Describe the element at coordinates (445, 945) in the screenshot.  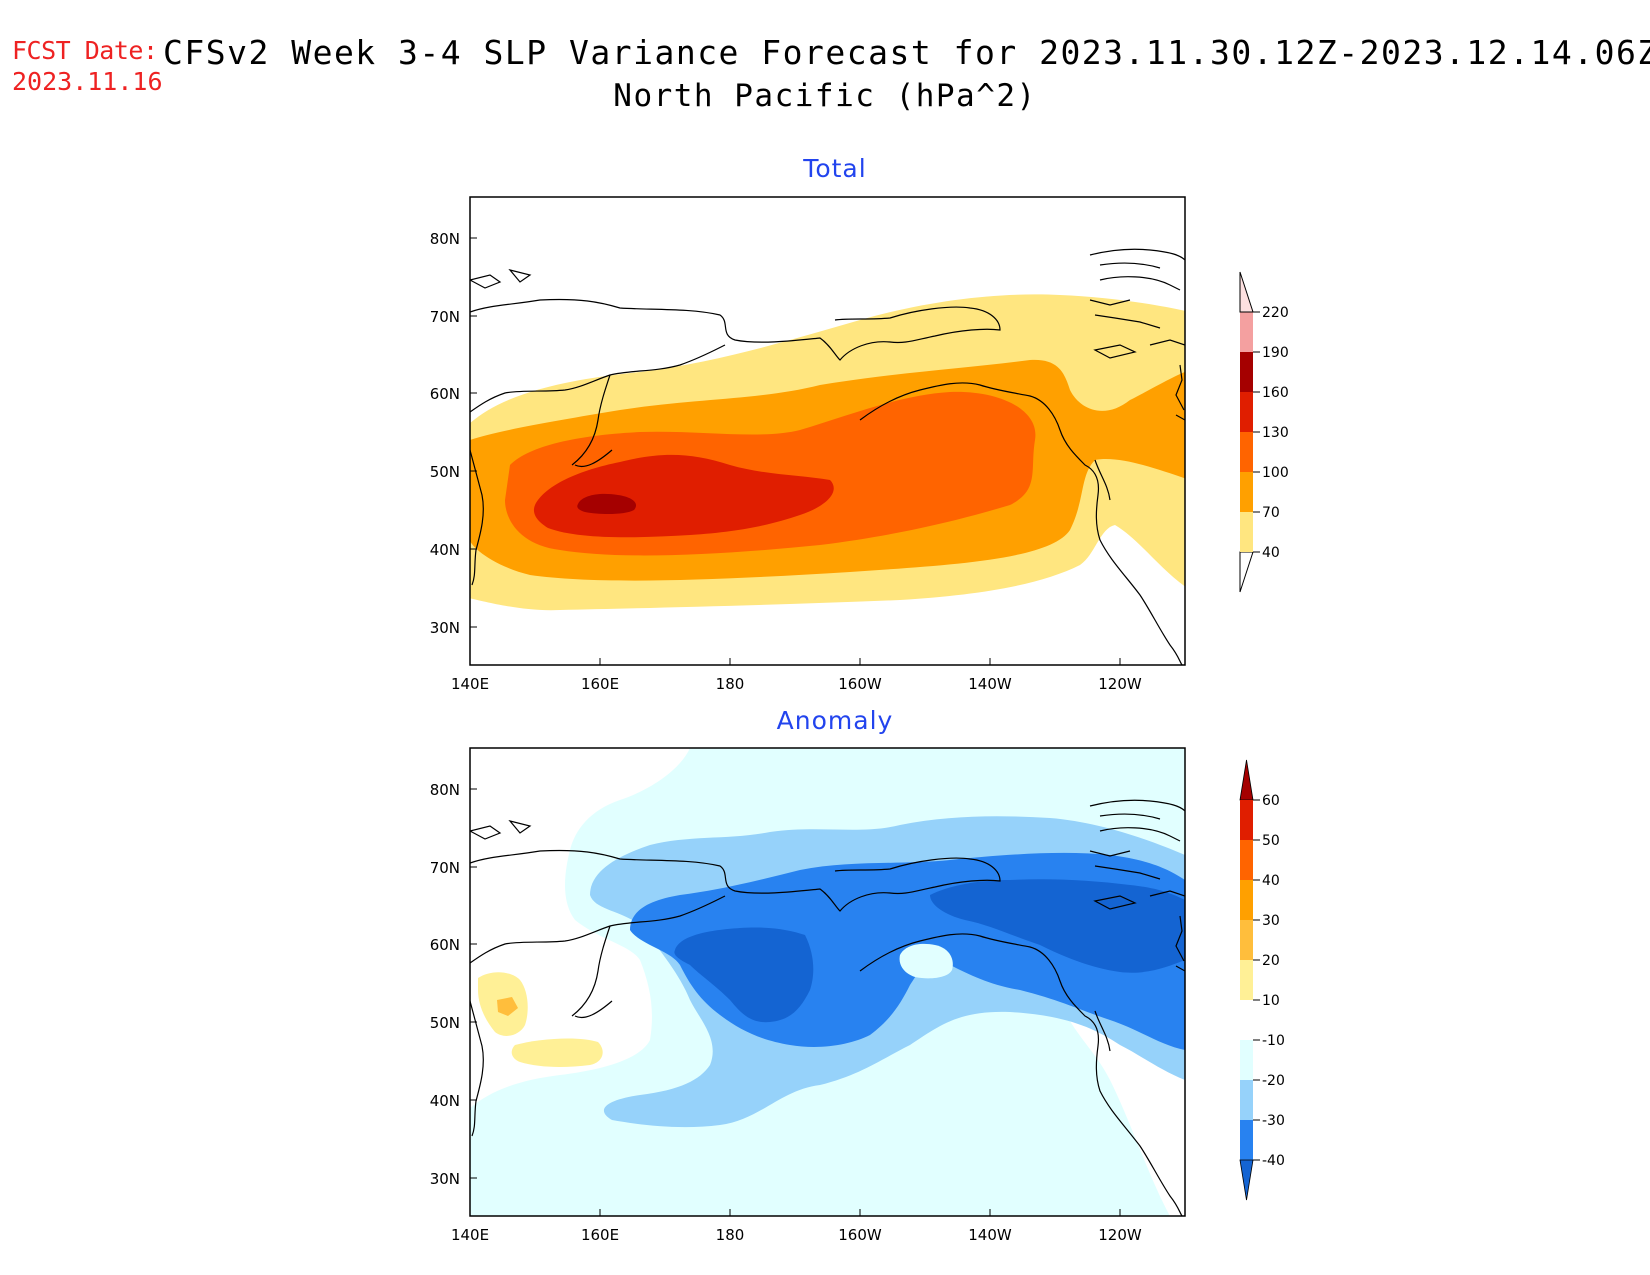
I see `anomaly-lat-tick-60n: 60N` at that location.